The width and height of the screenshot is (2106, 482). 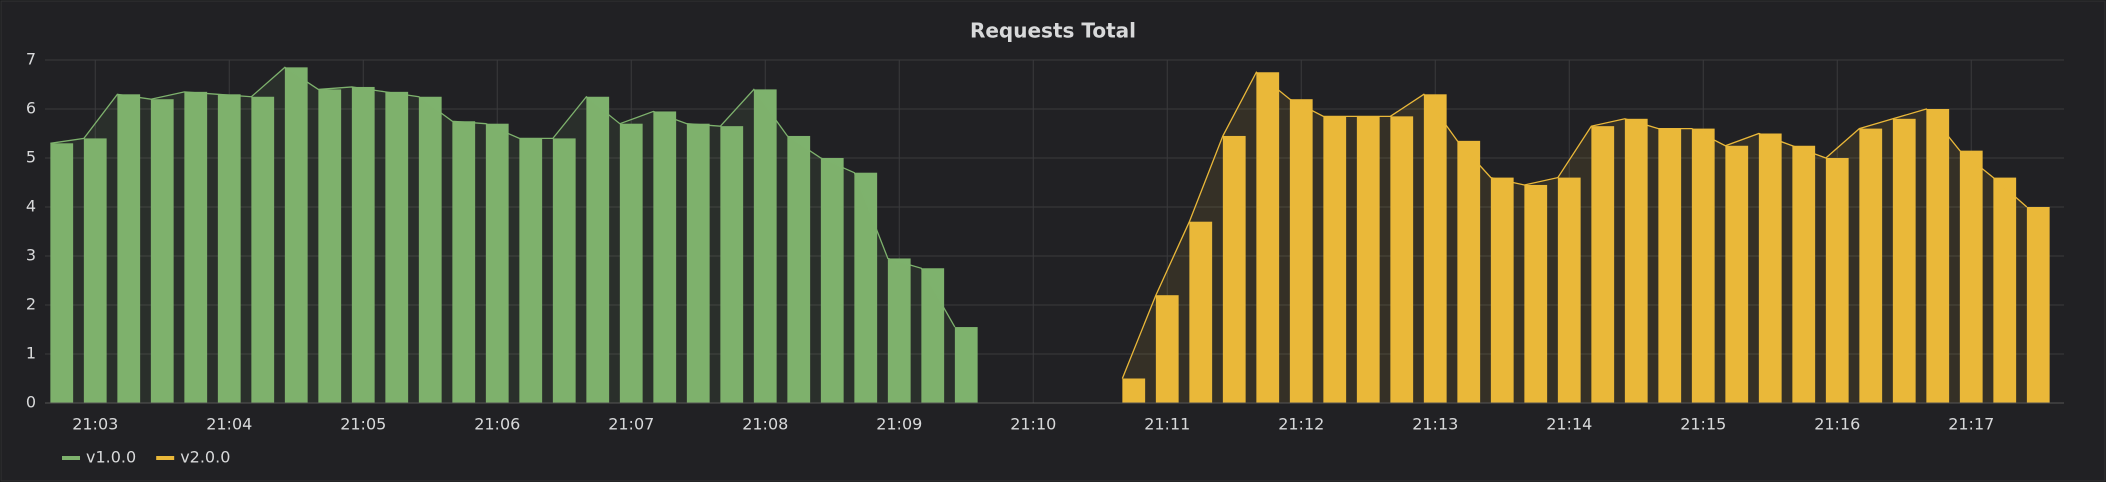 I want to click on x-tick-label: 21:03, so click(x=95, y=424).